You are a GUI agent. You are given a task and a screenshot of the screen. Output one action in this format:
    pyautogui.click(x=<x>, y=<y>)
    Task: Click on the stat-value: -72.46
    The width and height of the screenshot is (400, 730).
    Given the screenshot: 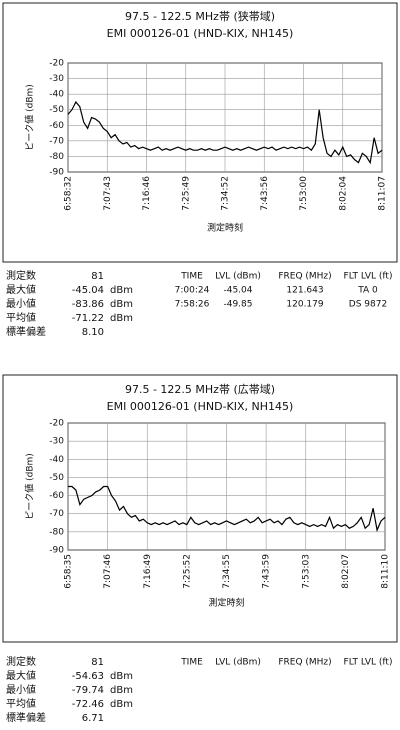 What is the action you would take?
    pyautogui.click(x=88, y=704)
    